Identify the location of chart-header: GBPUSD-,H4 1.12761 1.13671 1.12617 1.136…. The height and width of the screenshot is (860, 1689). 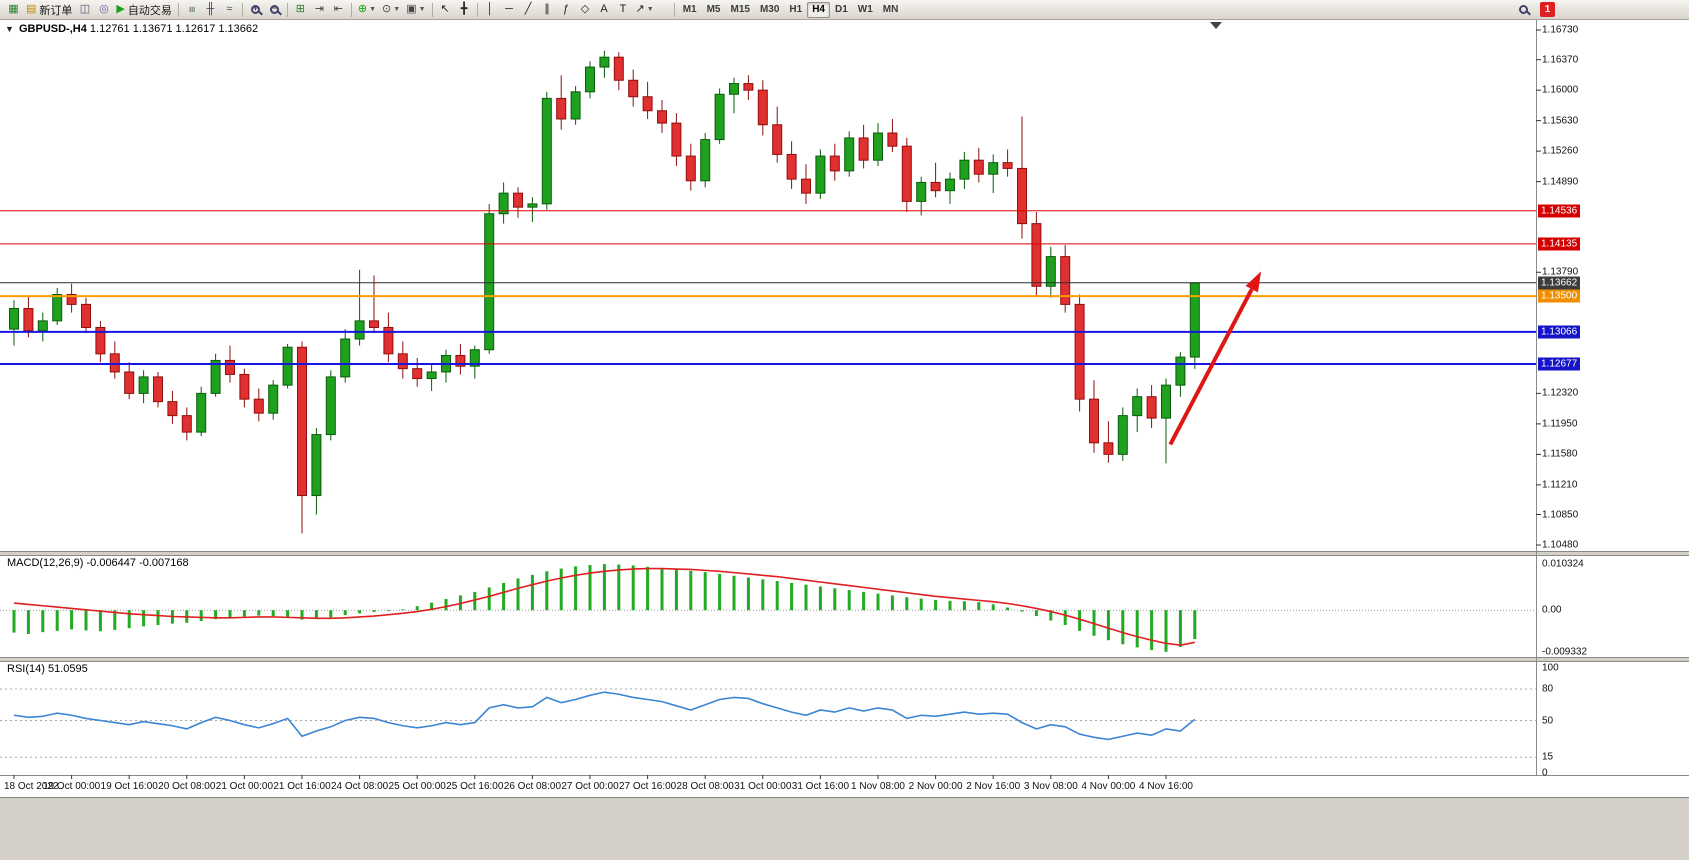
(138, 29).